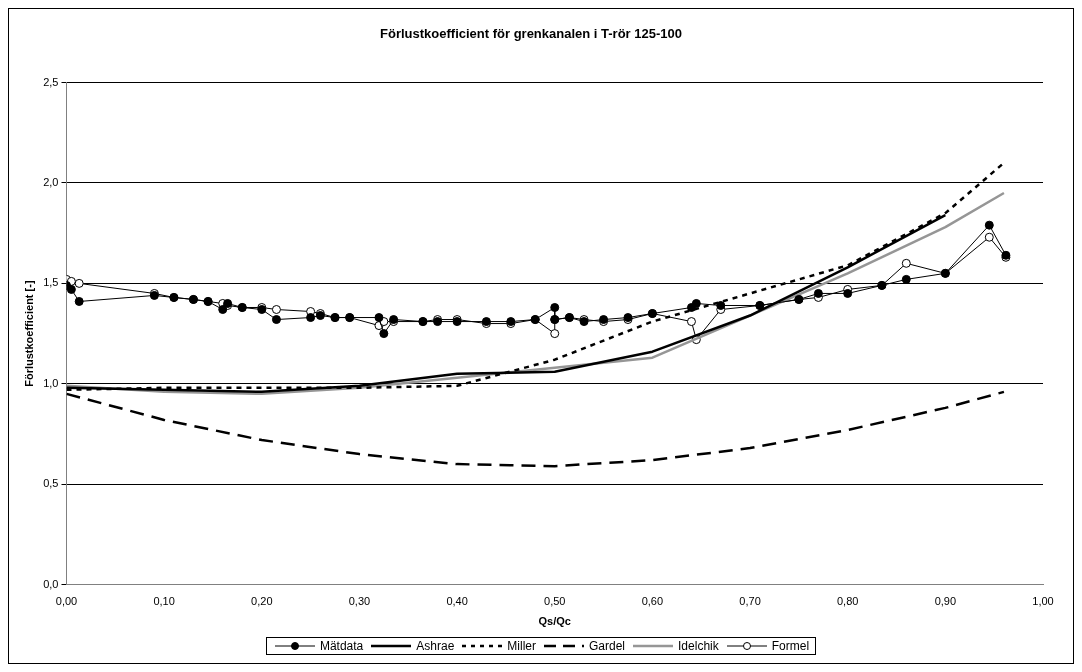  I want to click on y-axis-title: Förlustkoefficient [-], so click(28, 333).